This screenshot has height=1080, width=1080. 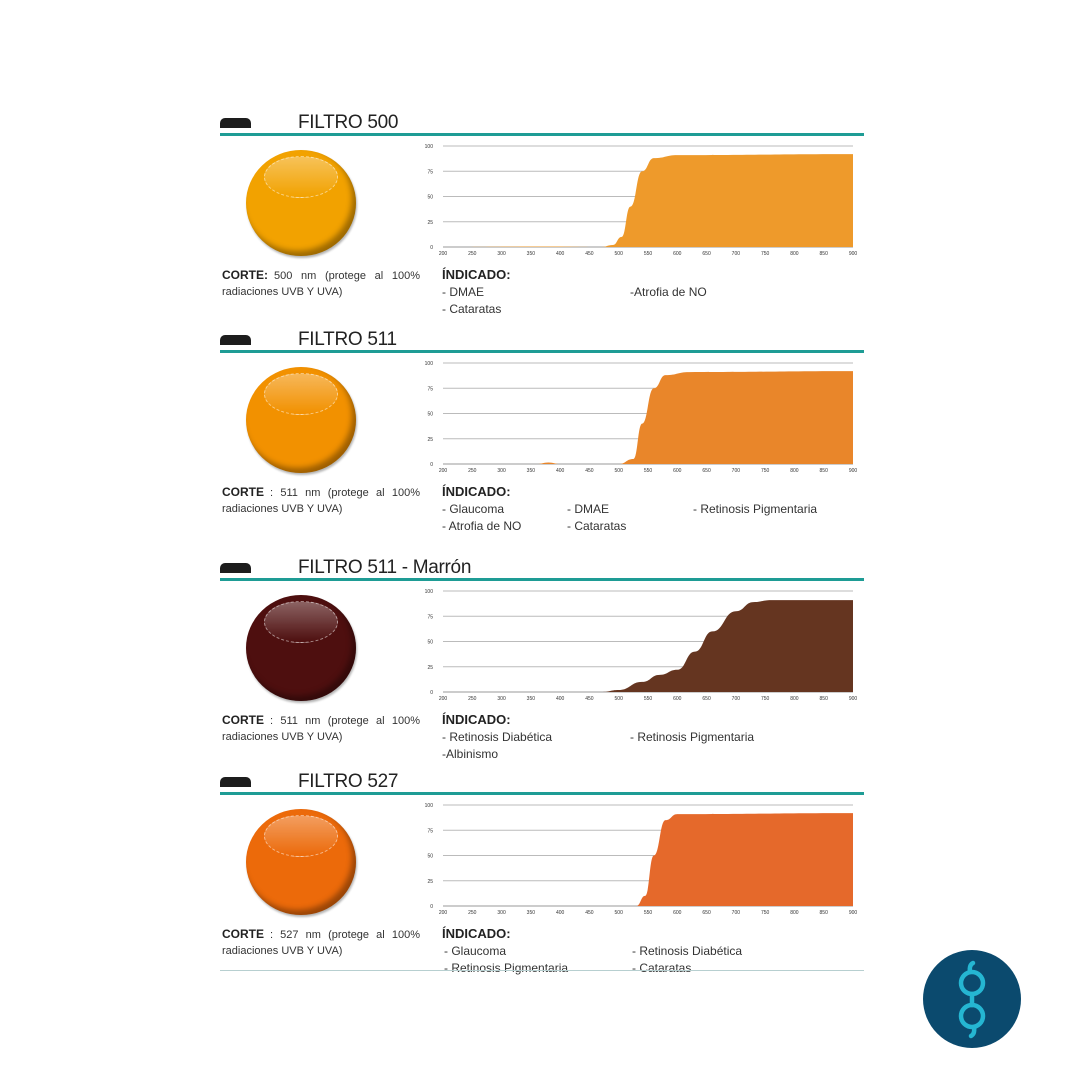 I want to click on indication-item: - Atrofia de NO, so click(x=482, y=526).